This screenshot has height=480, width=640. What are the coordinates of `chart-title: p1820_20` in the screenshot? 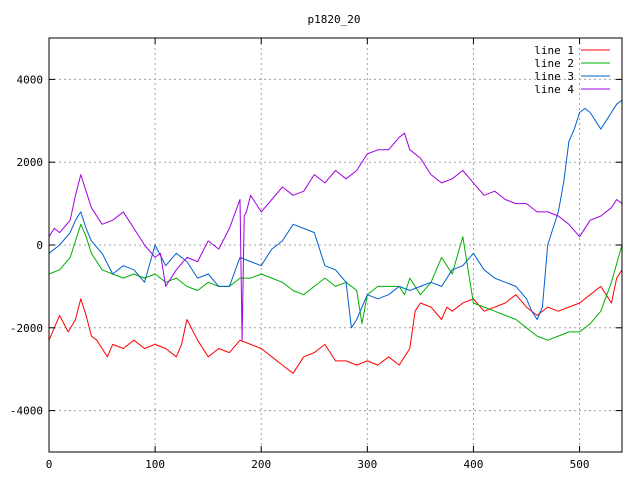 It's located at (334, 19).